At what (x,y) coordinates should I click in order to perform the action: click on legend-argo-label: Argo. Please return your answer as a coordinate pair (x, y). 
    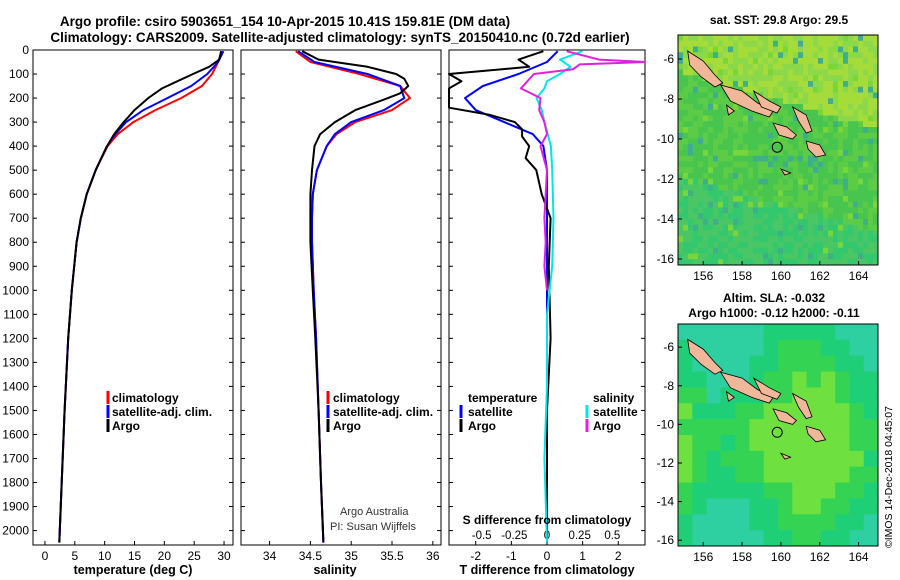
    Looking at the image, I should click on (347, 426).